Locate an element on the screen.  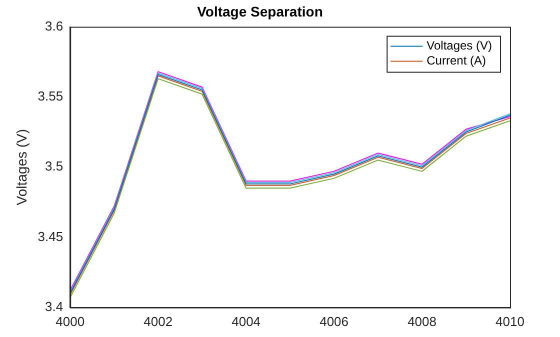
y-tick-label: 3.4 is located at coordinates (54, 306).